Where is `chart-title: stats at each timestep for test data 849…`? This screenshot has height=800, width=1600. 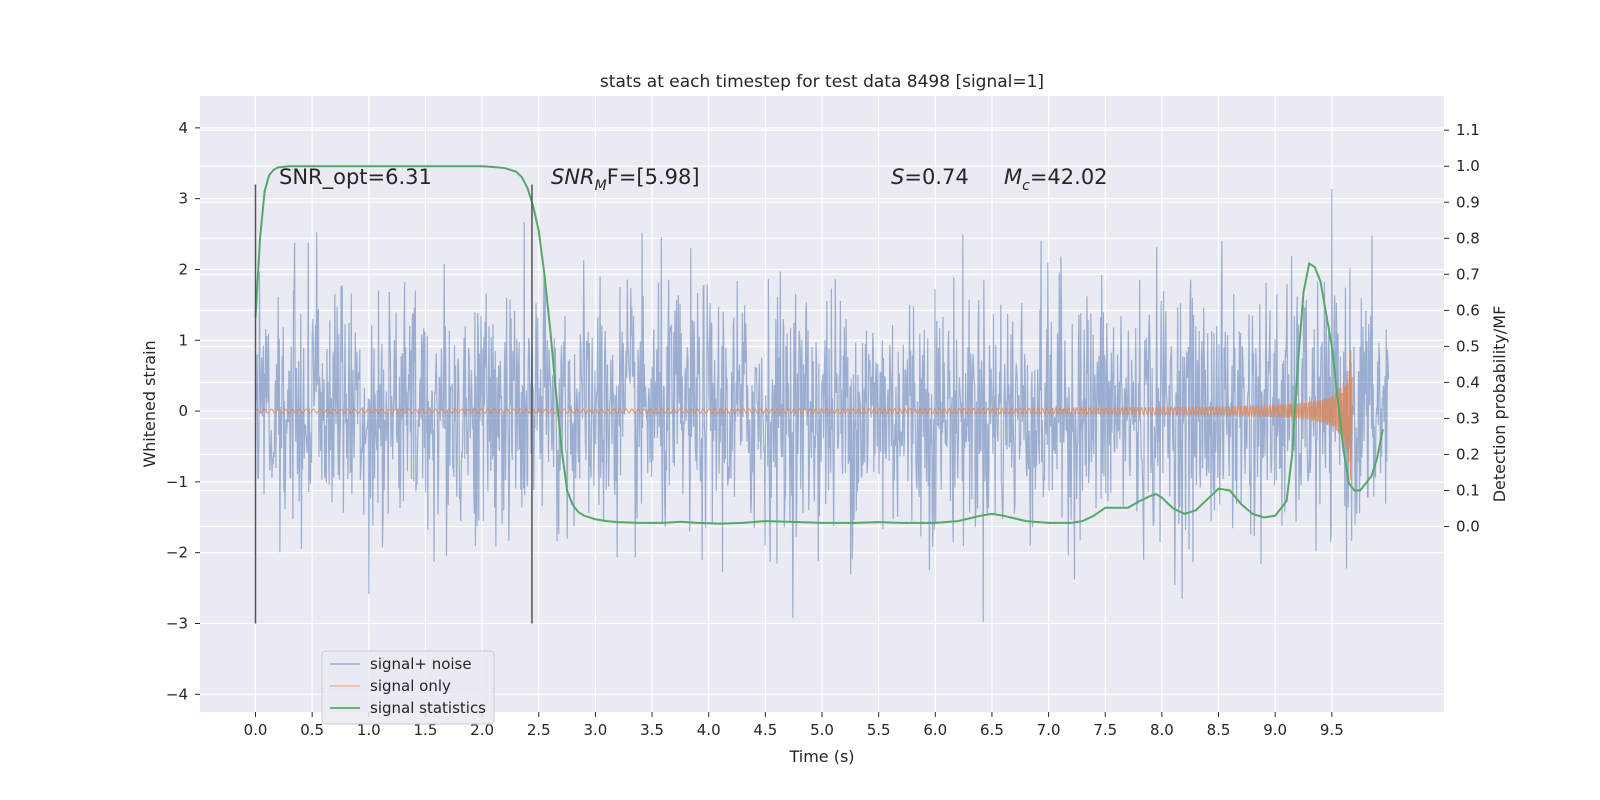
chart-title: stats at each timestep for test data 849… is located at coordinates (822, 82).